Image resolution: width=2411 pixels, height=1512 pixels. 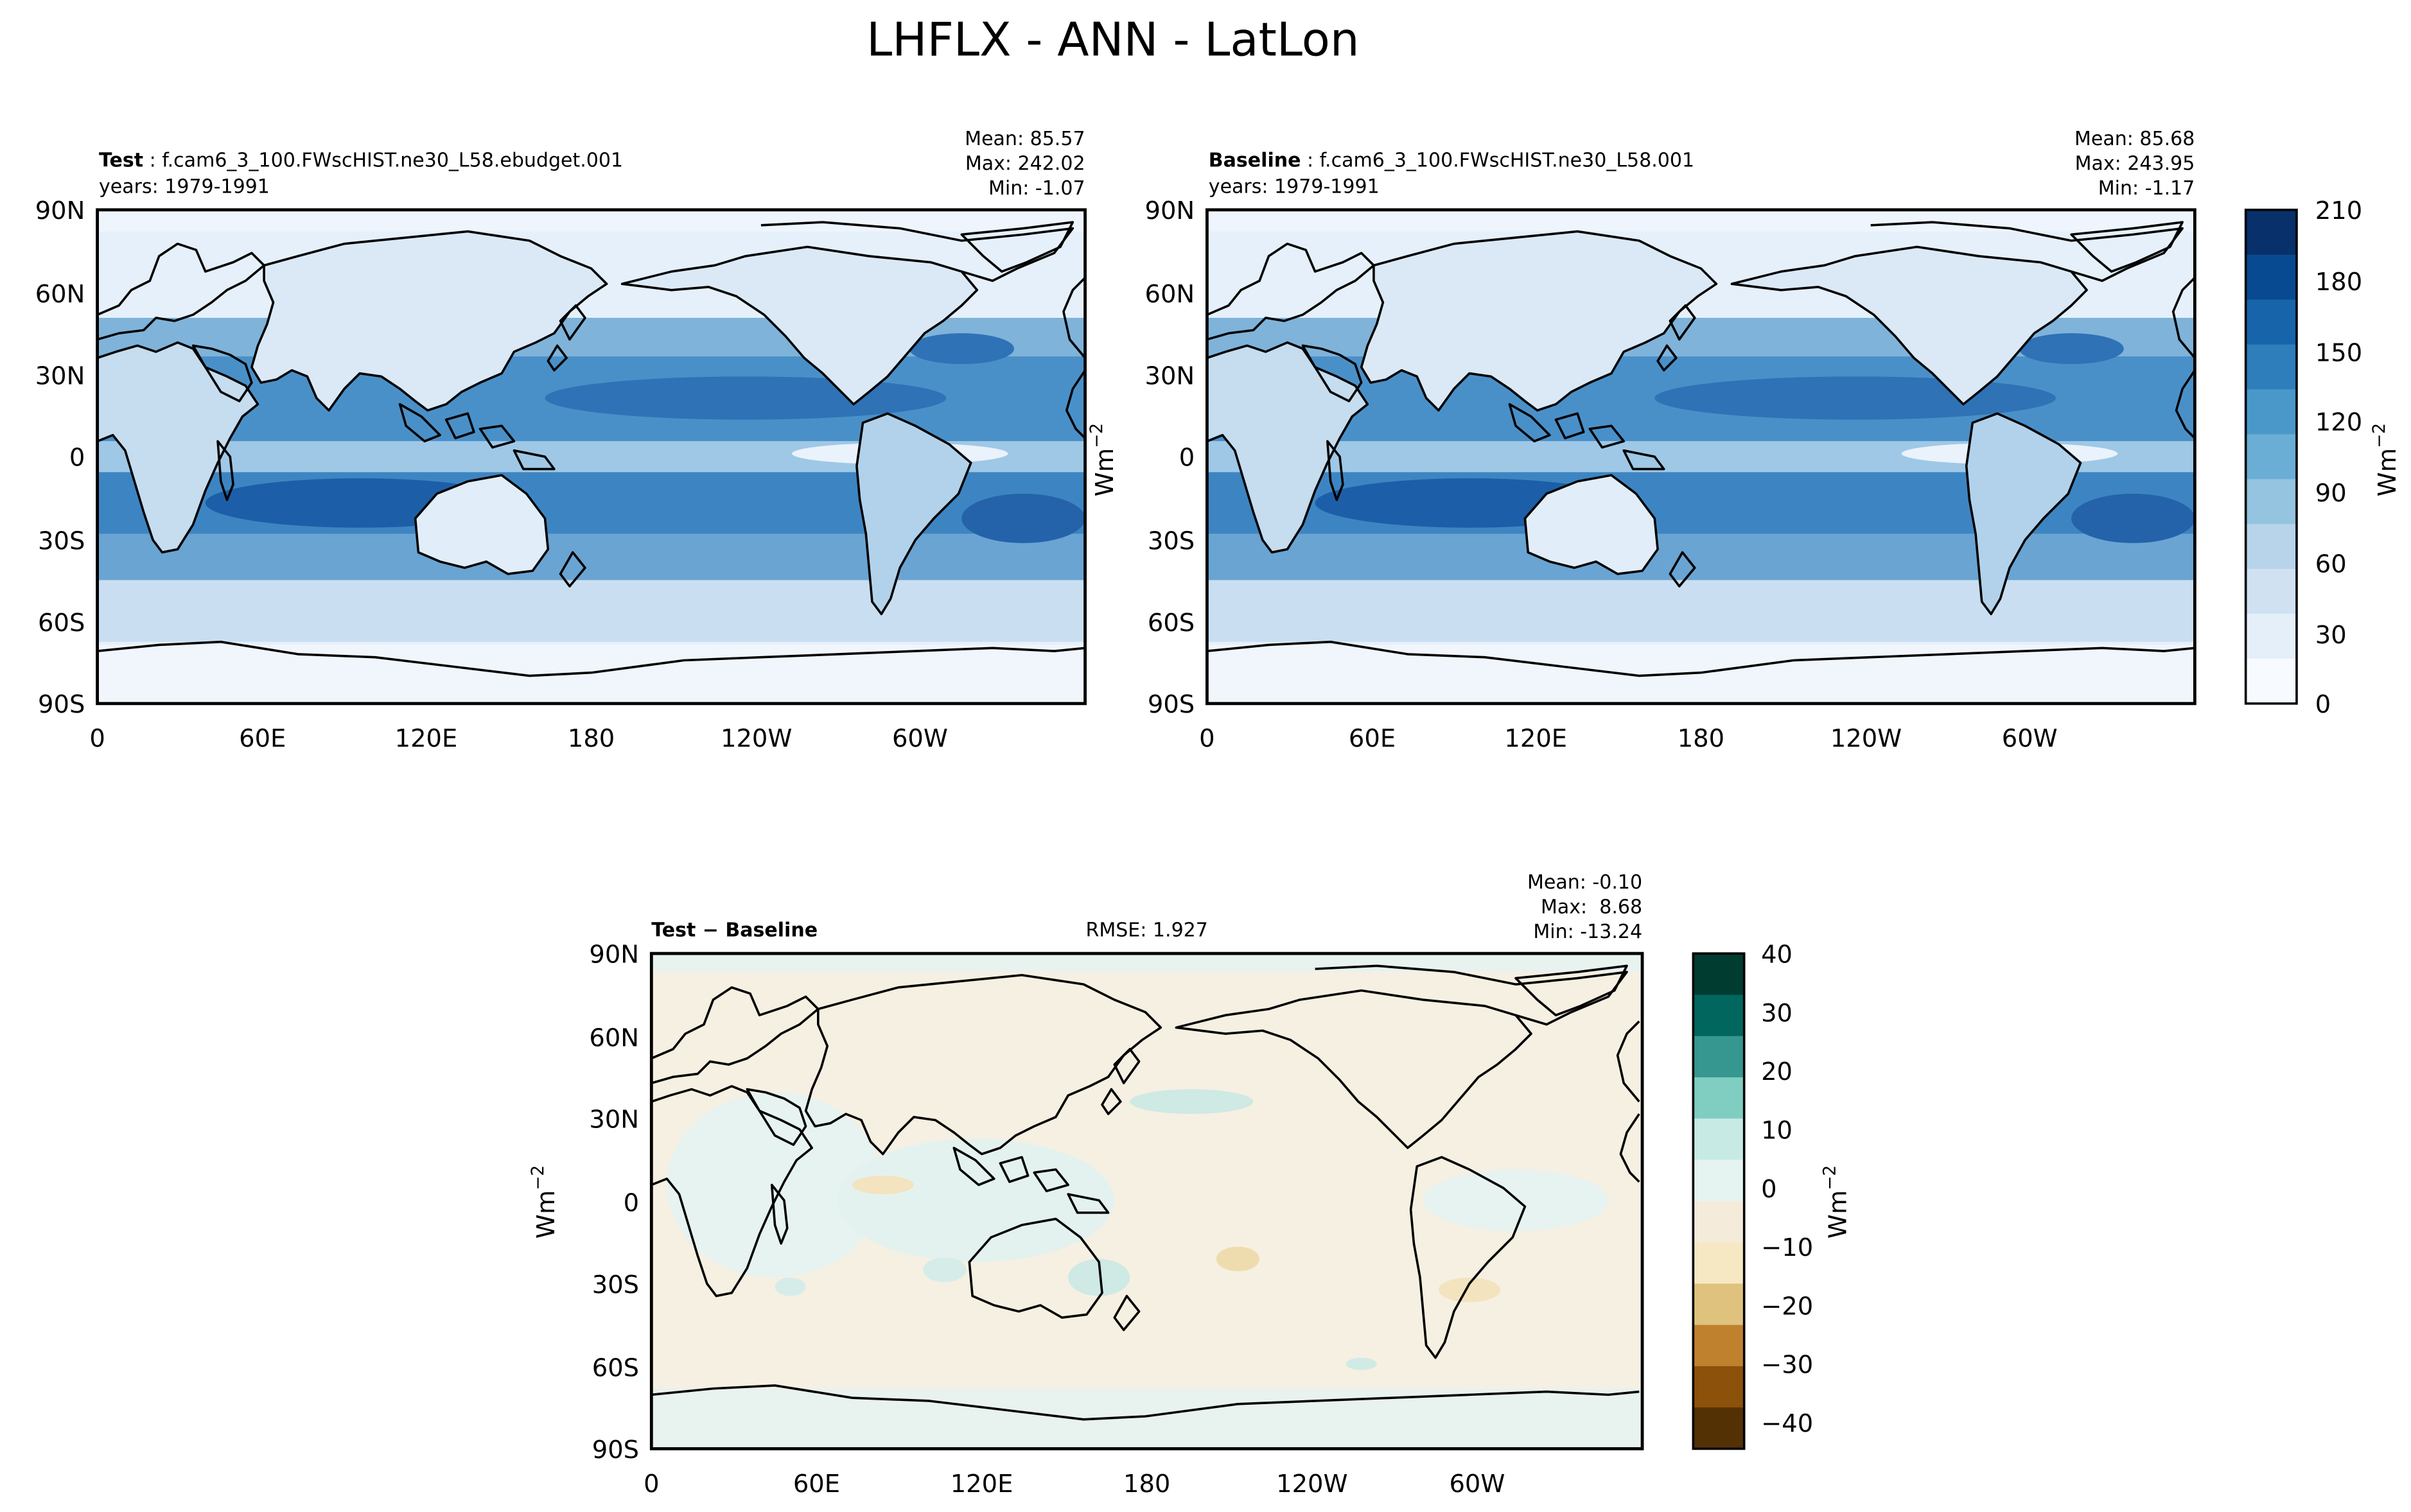 What do you see at coordinates (1170, 457) in the screenshot?
I see `baseline-lat-axis: 90N 60N 30N 0 30S 60S 90S` at bounding box center [1170, 457].